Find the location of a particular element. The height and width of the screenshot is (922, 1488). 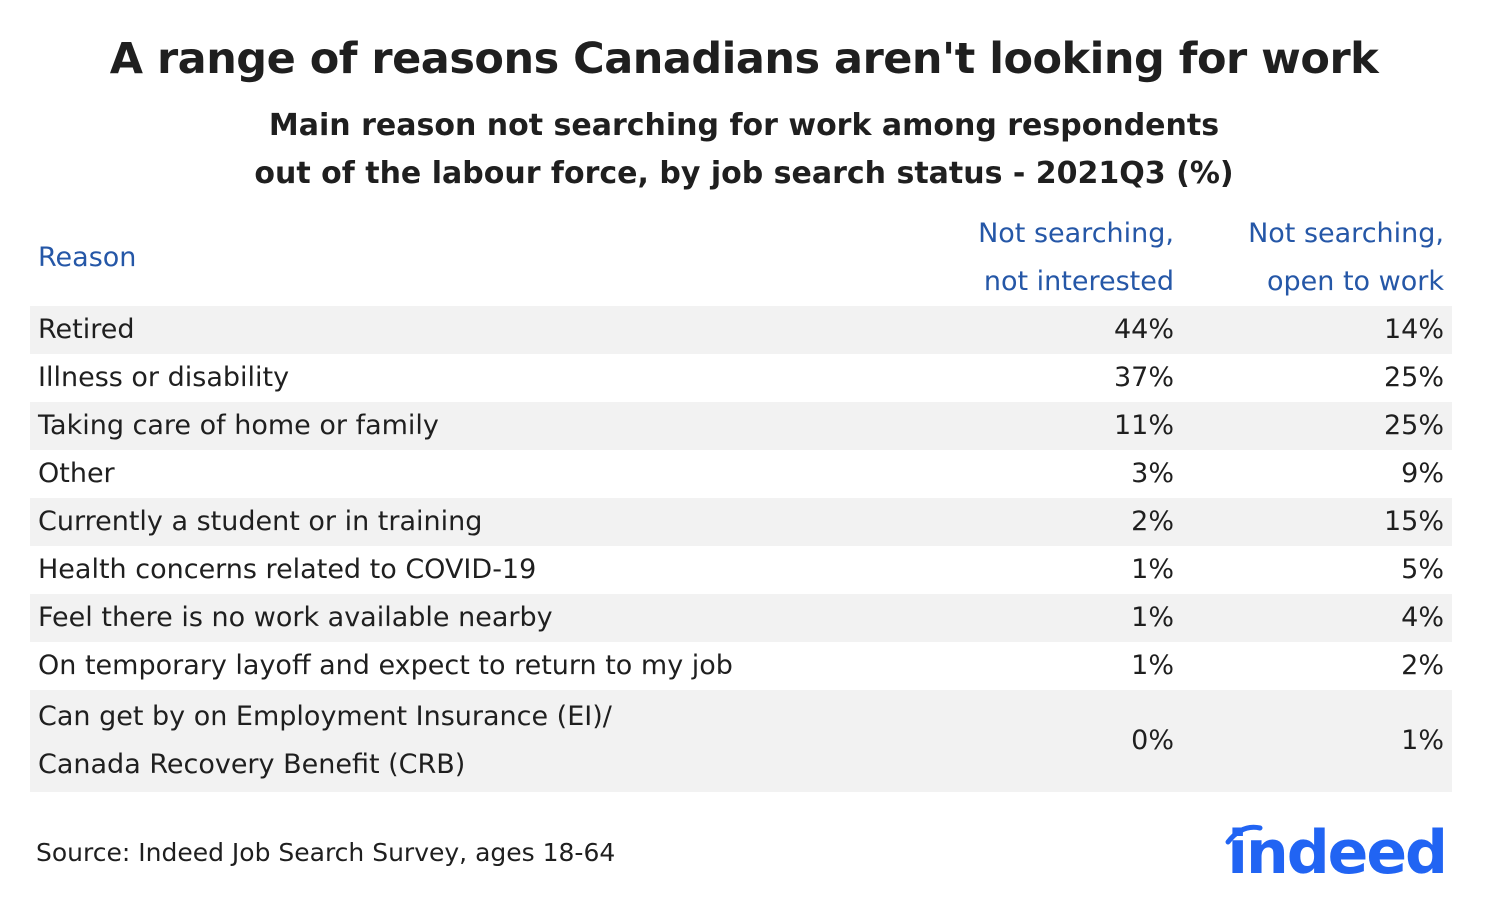

cell-not-interested: 44% is located at coordinates (1044, 330).